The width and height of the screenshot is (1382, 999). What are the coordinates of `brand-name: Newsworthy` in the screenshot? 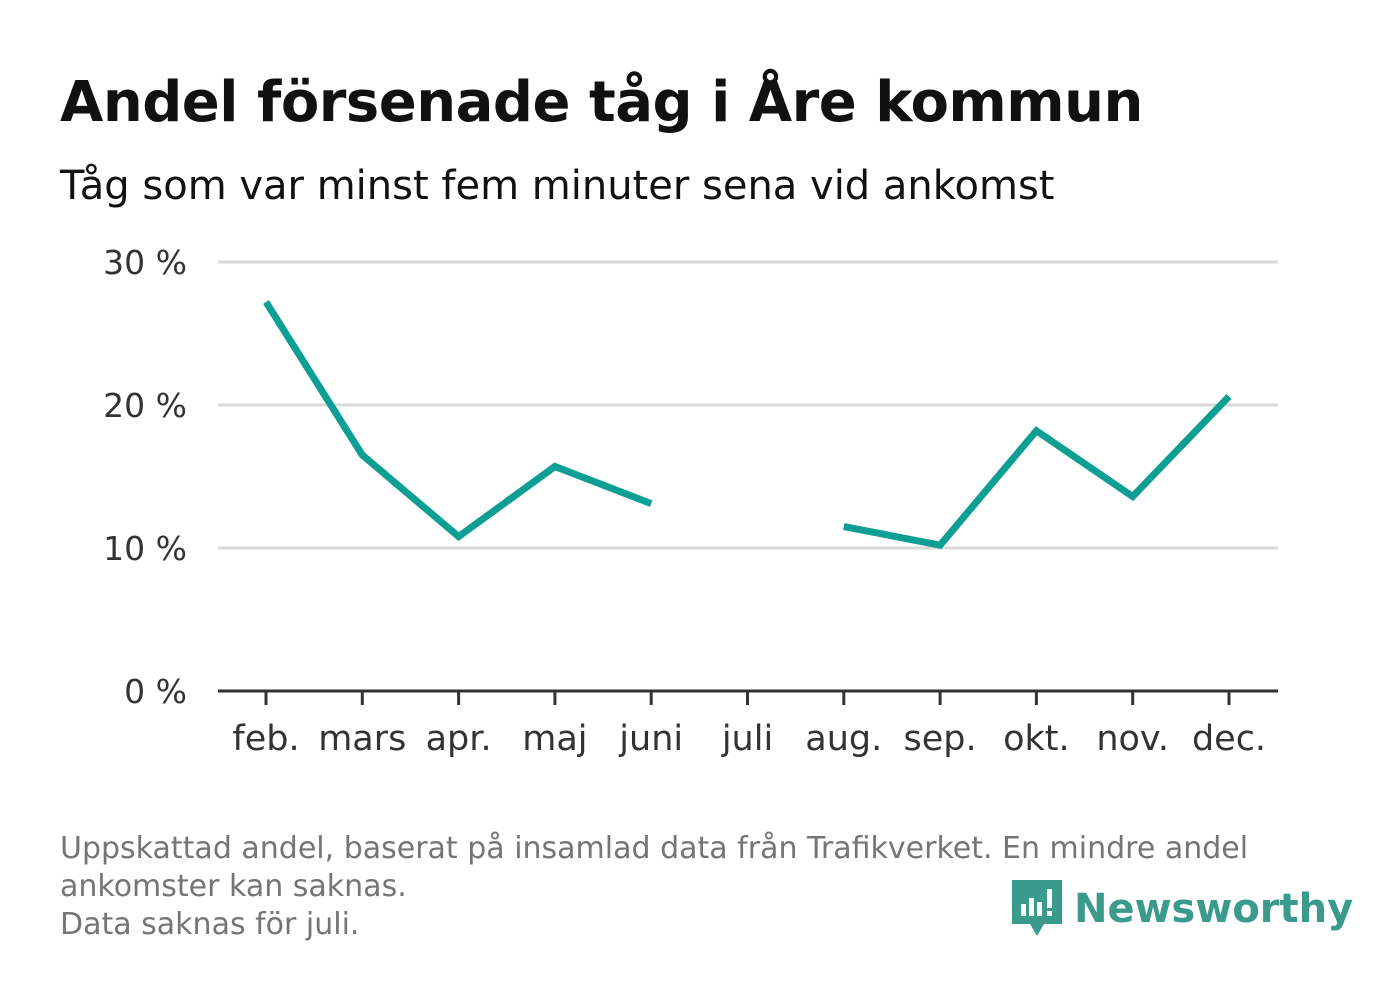 It's located at (1214, 909).